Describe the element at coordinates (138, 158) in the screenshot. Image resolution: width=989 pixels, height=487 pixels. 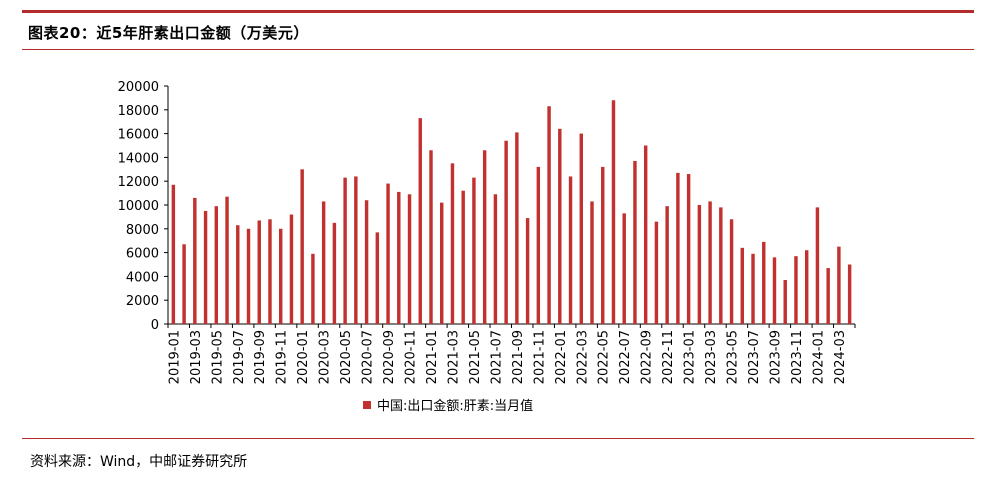
I see `y-tick-label: 14000` at that location.